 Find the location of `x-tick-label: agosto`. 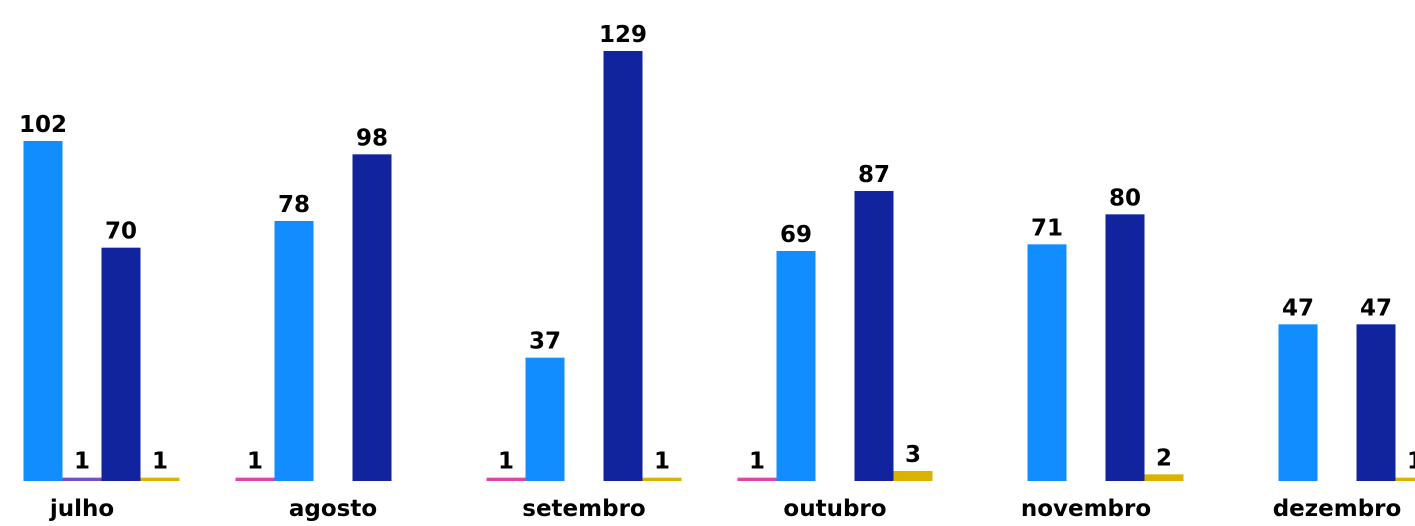

x-tick-label: agosto is located at coordinates (333, 509).